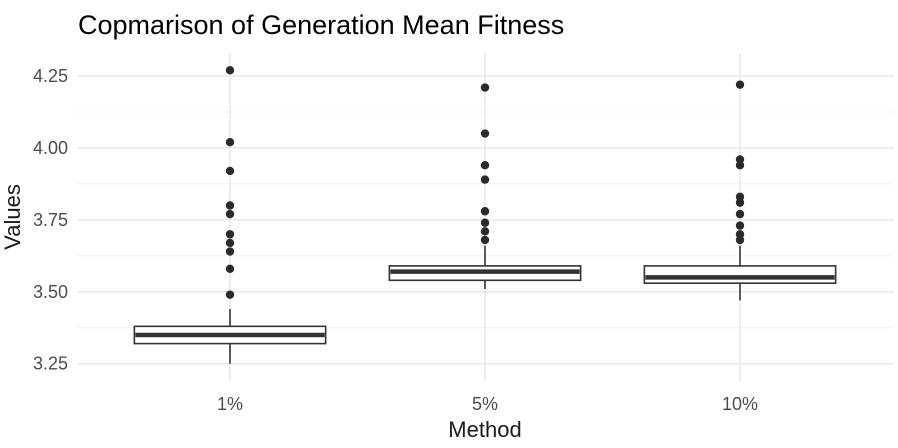  Describe the element at coordinates (50, 148) in the screenshot. I see `y-tick-label: 4.00` at that location.